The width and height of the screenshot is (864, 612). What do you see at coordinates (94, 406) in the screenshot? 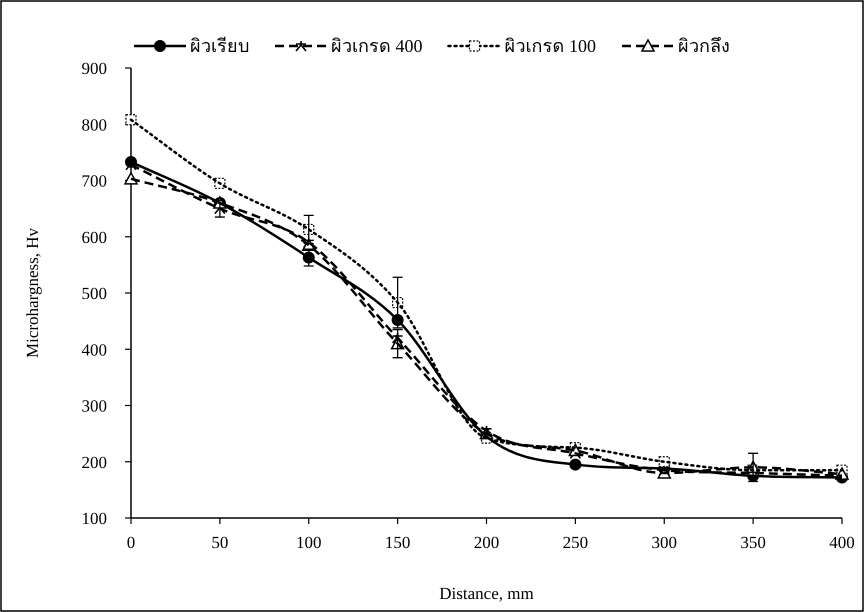
I see `y-tick-label: 300` at bounding box center [94, 406].